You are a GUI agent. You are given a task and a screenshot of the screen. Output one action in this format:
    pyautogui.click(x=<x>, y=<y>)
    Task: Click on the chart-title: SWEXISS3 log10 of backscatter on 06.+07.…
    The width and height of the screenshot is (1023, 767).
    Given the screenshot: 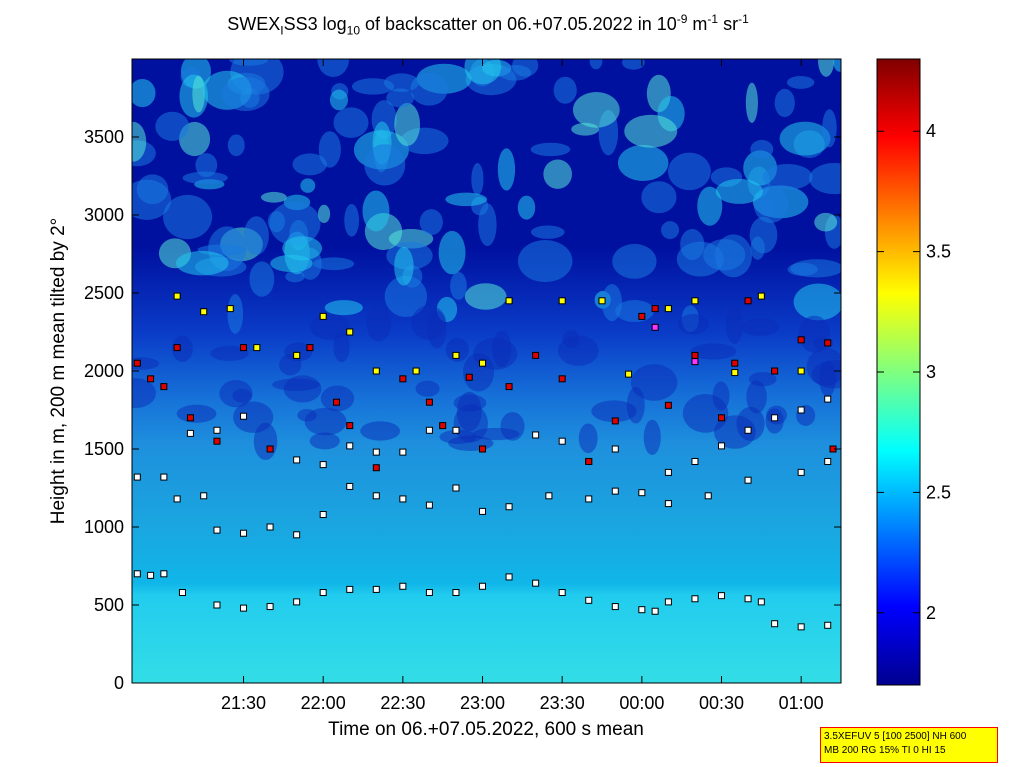 What is the action you would take?
    pyautogui.click(x=488, y=25)
    